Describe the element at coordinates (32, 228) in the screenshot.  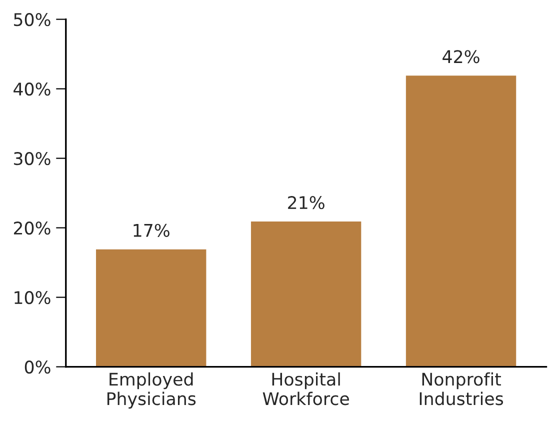
I see `y-tick-label: 20%` at that location.